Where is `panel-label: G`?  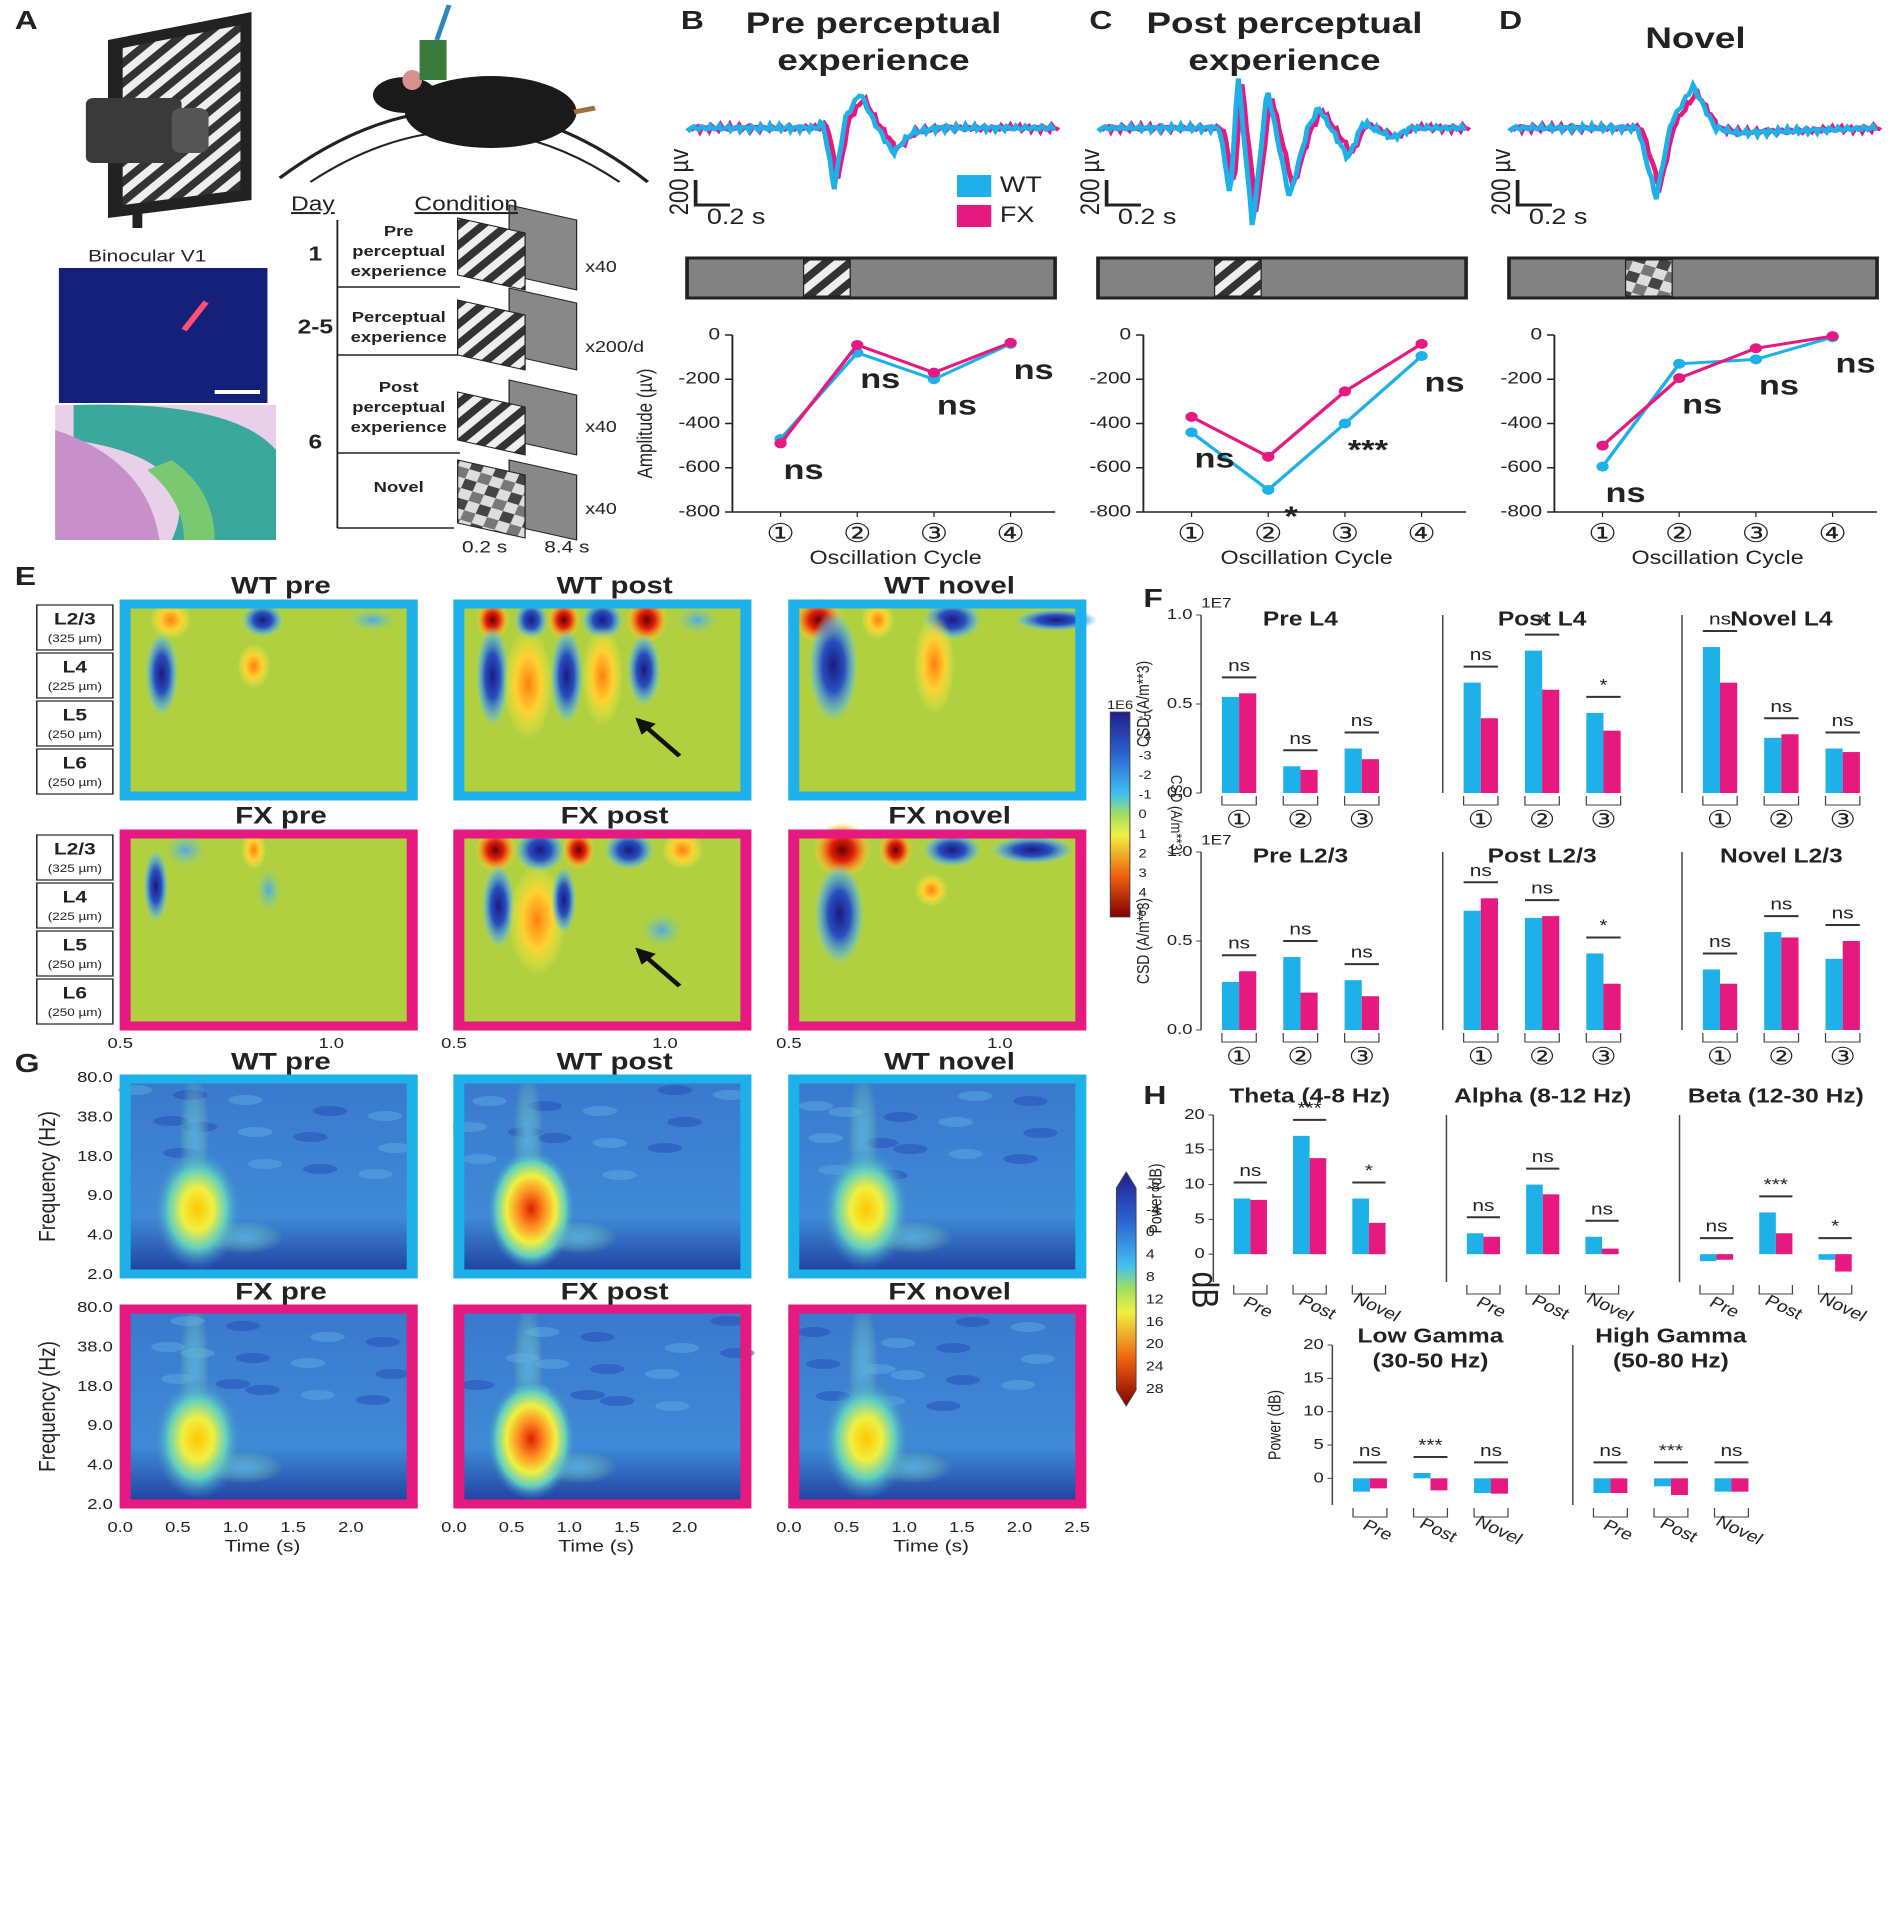 panel-label: G is located at coordinates (27, 1064).